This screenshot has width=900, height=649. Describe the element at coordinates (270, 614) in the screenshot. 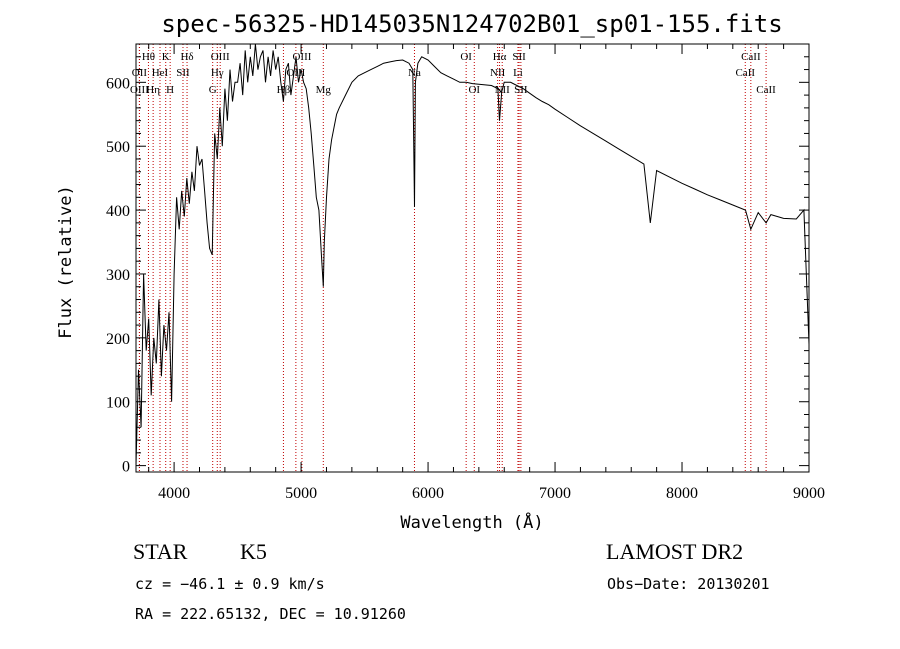

I see `coordinates: RA = 222.65132, DEC = 10.91260` at that location.